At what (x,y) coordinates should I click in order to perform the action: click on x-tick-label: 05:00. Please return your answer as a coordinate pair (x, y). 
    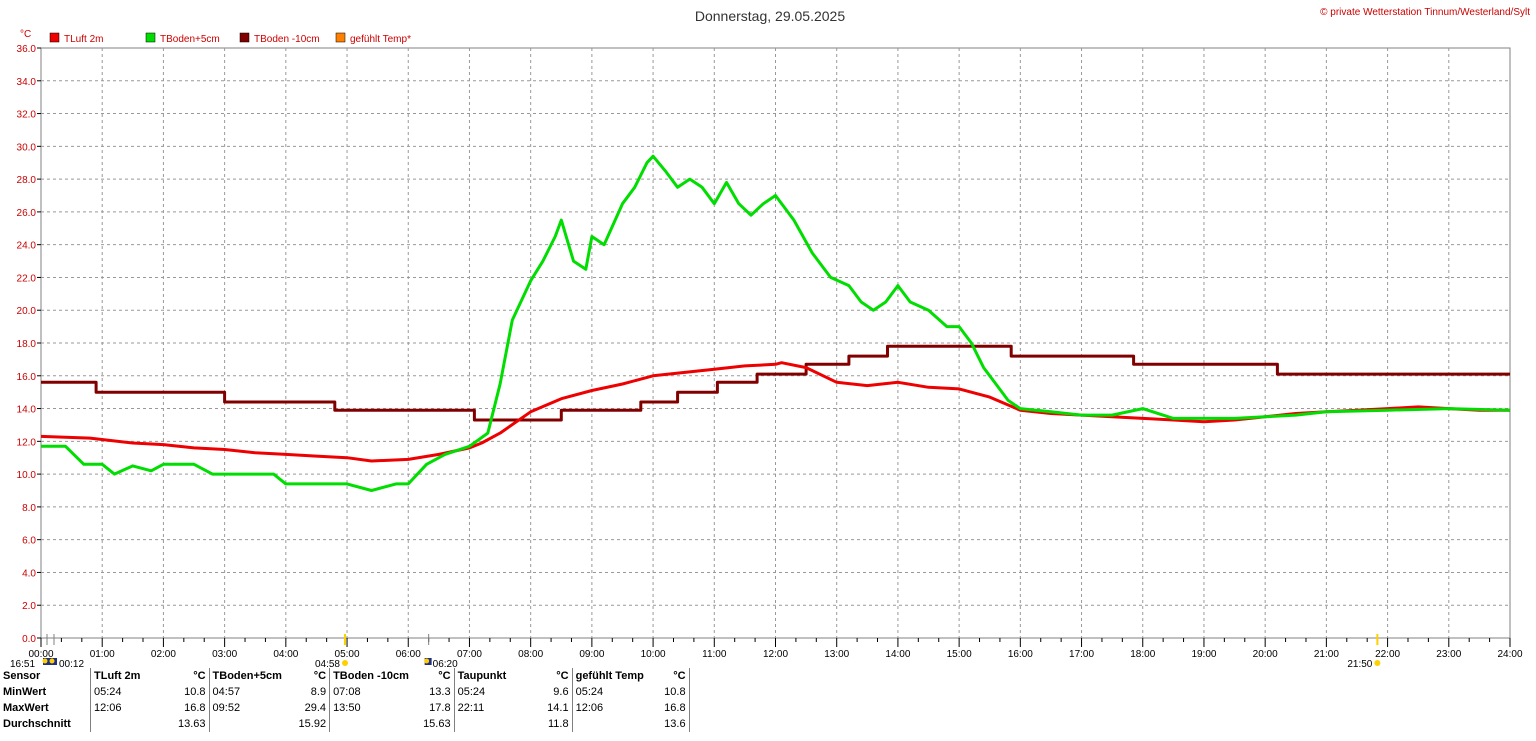
    Looking at the image, I should click on (347, 654).